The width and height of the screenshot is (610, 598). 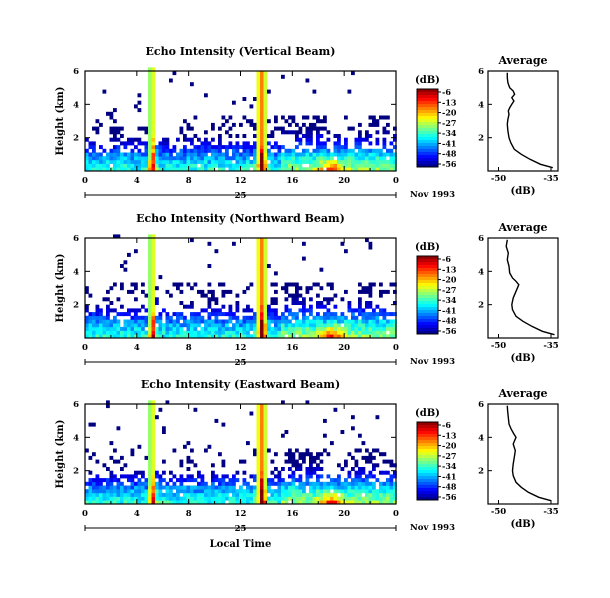 What do you see at coordinates (241, 544) in the screenshot?
I see `x-axis-label: Local Time` at bounding box center [241, 544].